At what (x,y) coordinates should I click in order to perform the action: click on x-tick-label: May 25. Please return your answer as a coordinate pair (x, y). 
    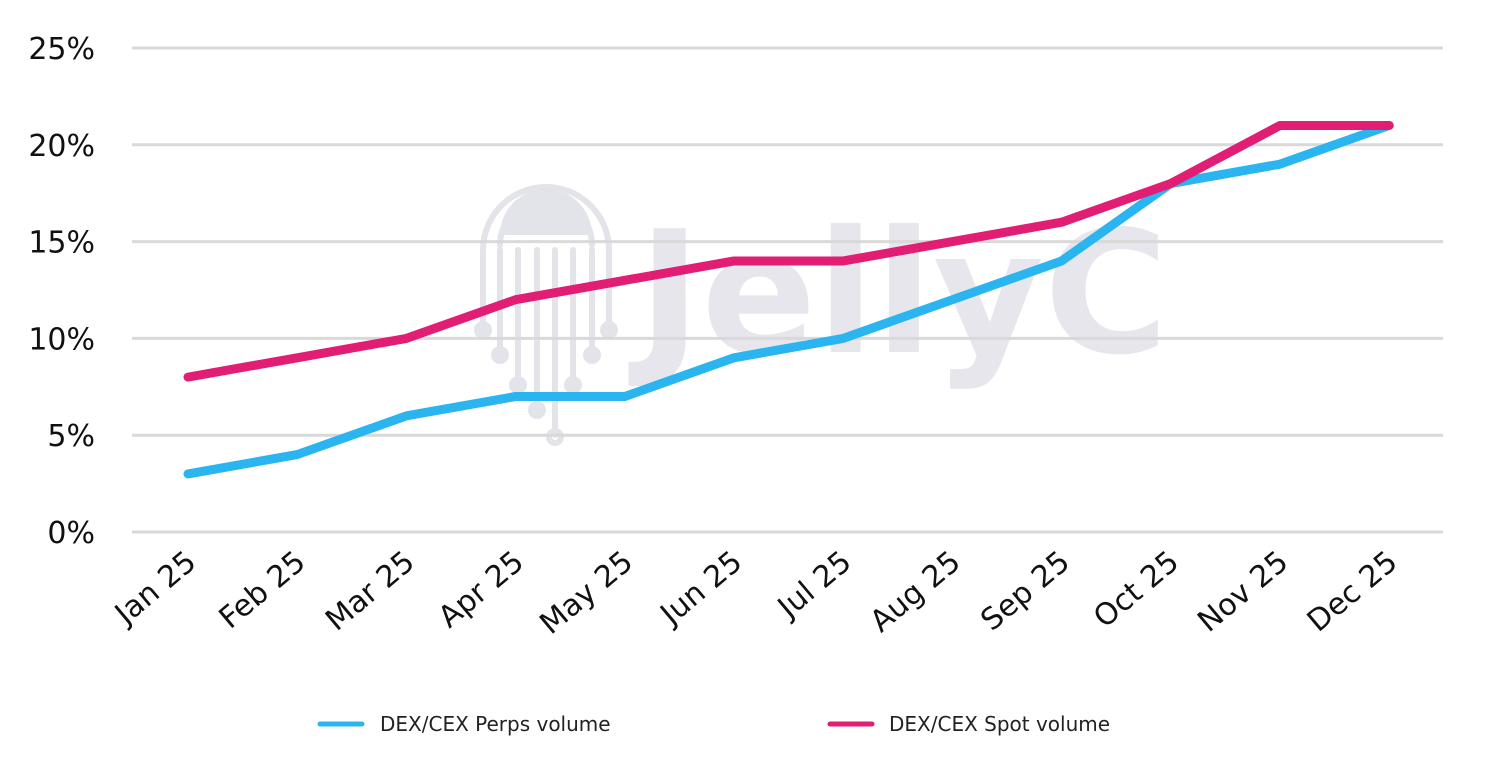
    Looking at the image, I should click on (586, 592).